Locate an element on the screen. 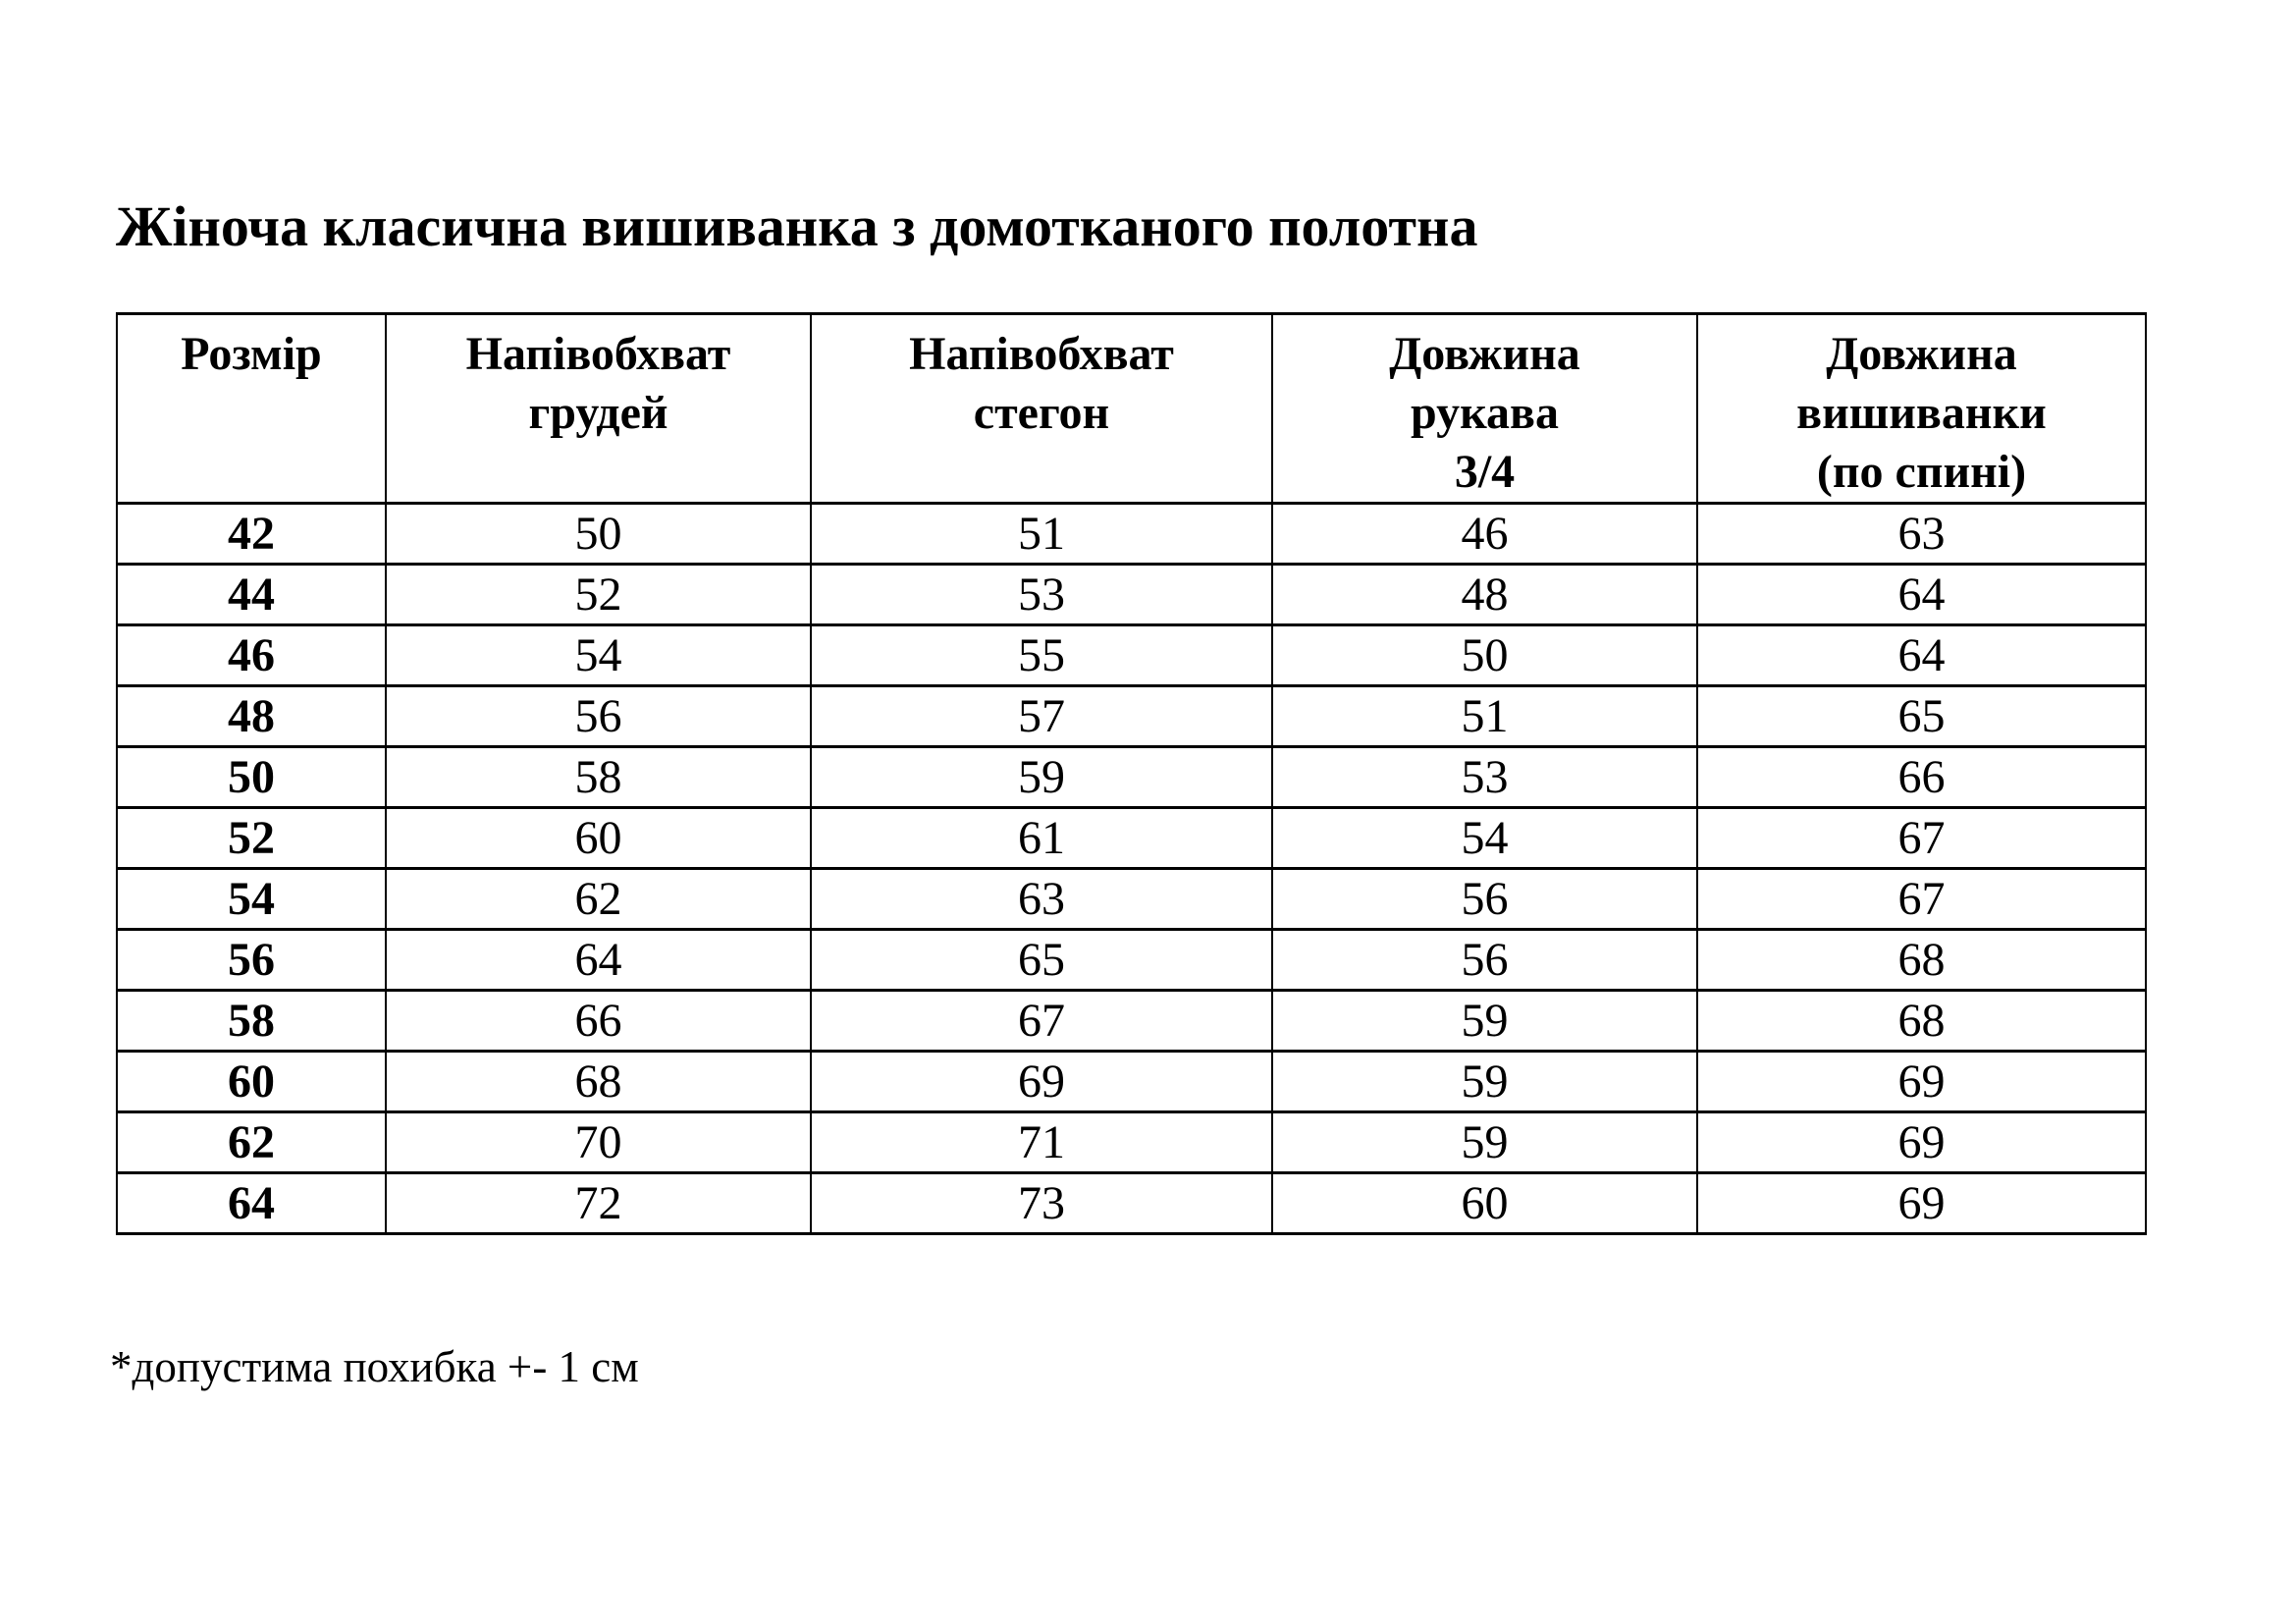 The image size is (2296, 1624). header-line: 3/4 is located at coordinates (1485, 472).